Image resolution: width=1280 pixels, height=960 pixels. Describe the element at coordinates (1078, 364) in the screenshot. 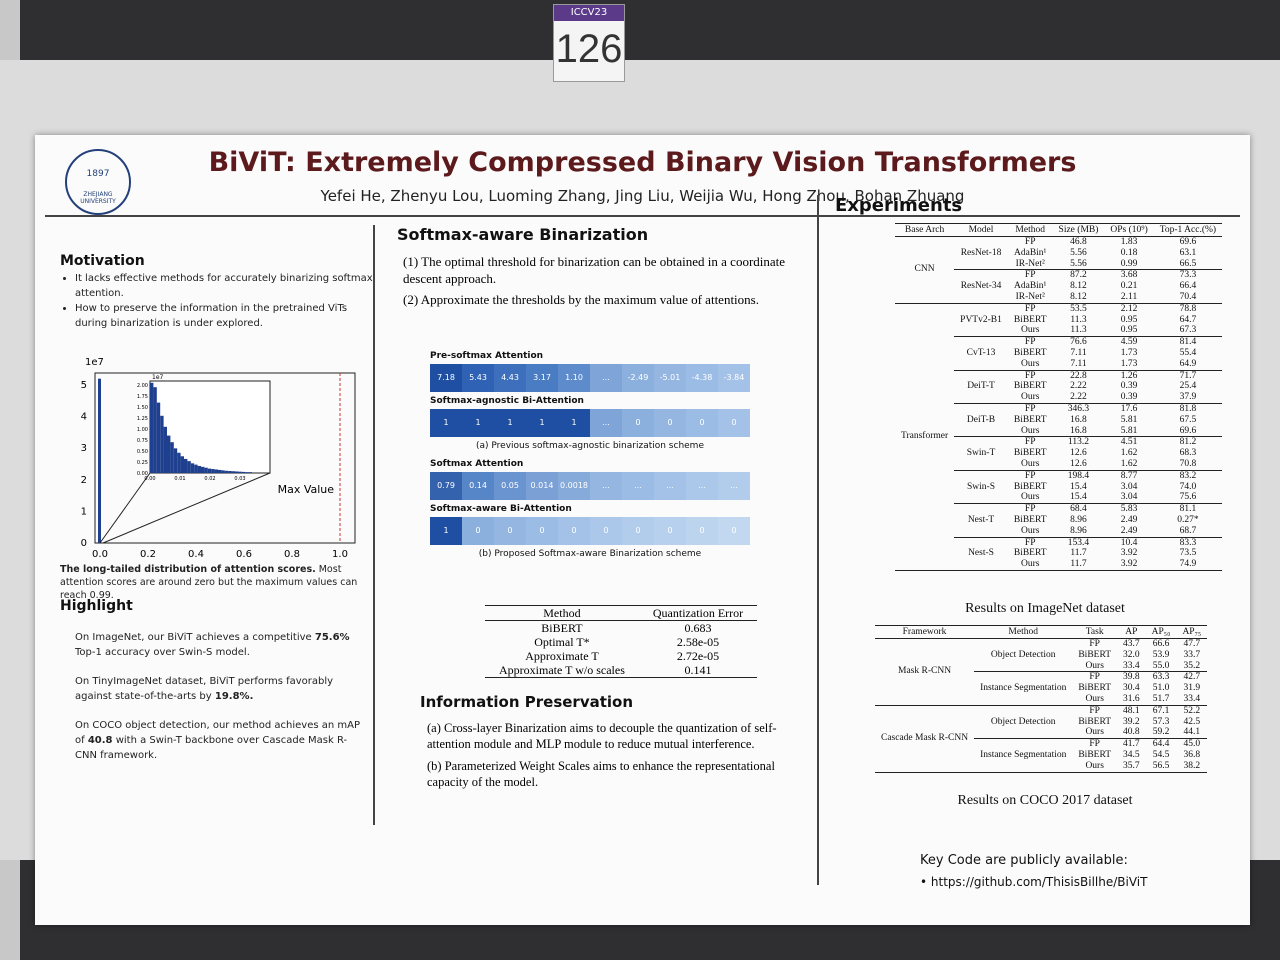

I see `value-cell: 7.11` at that location.